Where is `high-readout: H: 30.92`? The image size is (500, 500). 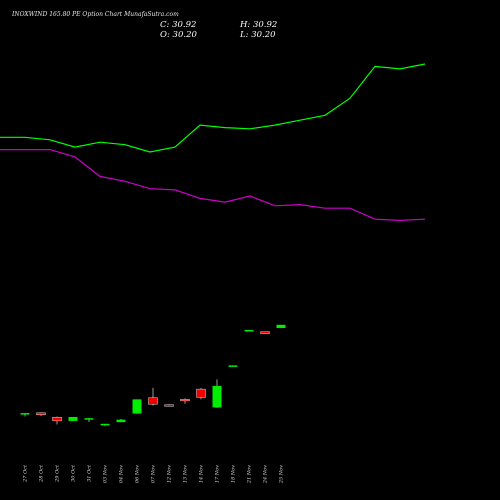 high-readout: H: 30.92 is located at coordinates (258, 25).